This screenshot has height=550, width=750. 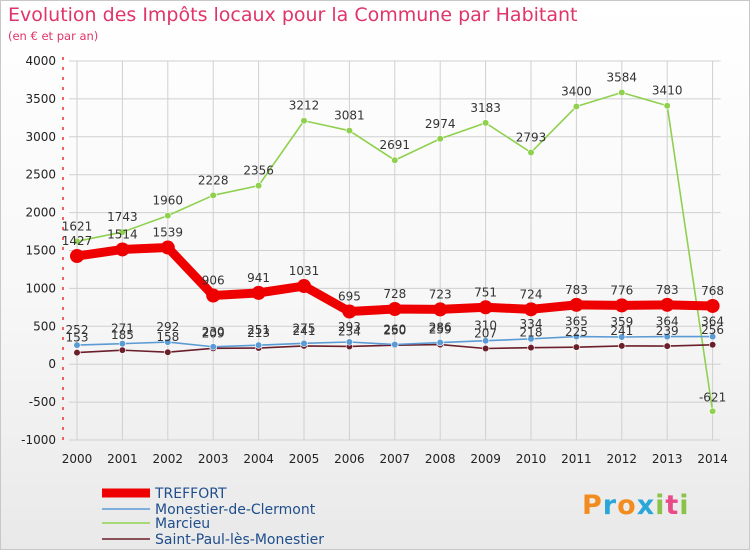 What do you see at coordinates (531, 324) in the screenshot?
I see `data-label: 334` at bounding box center [531, 324].